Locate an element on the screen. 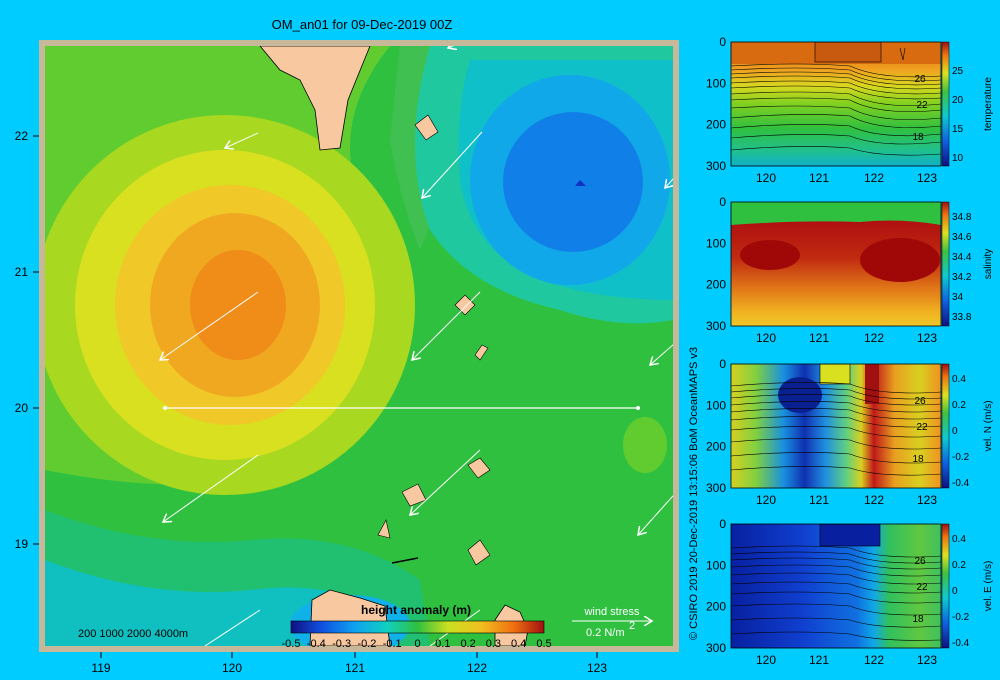 Image resolution: width=1000 pixels, height=680 pixels. section-colorbar-tick-label: 34.2 is located at coordinates (962, 277).